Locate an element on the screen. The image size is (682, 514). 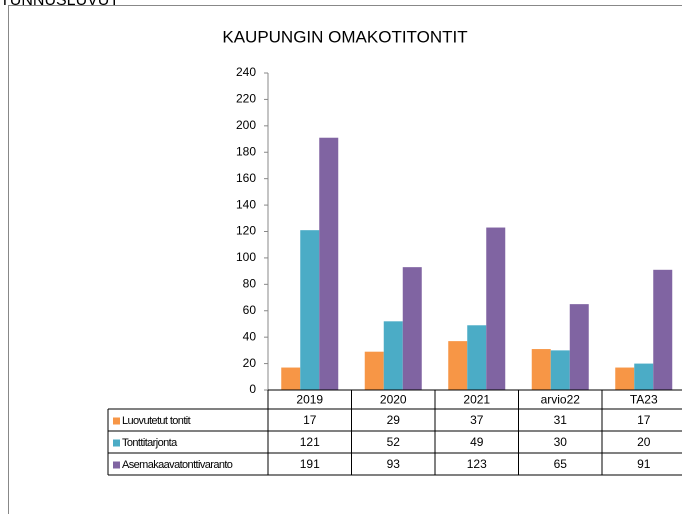
legend-label: Luovutetut tontit is located at coordinates (156, 421).